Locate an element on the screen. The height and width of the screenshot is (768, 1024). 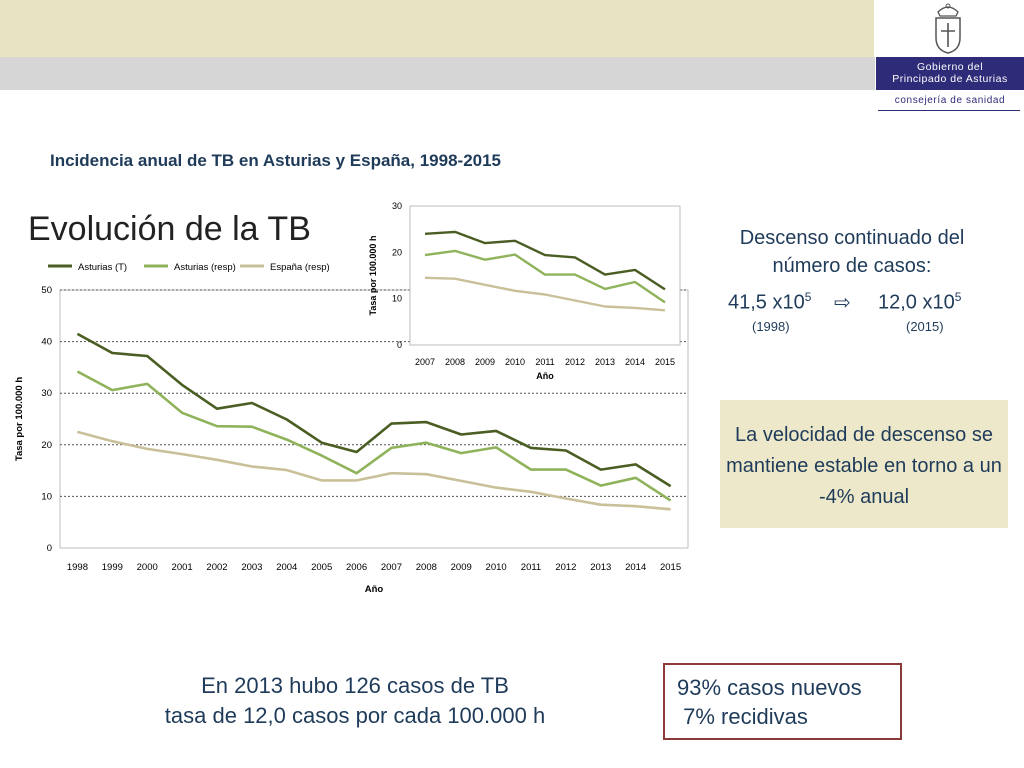
legend-label: Asturias (resp) is located at coordinates (205, 267).